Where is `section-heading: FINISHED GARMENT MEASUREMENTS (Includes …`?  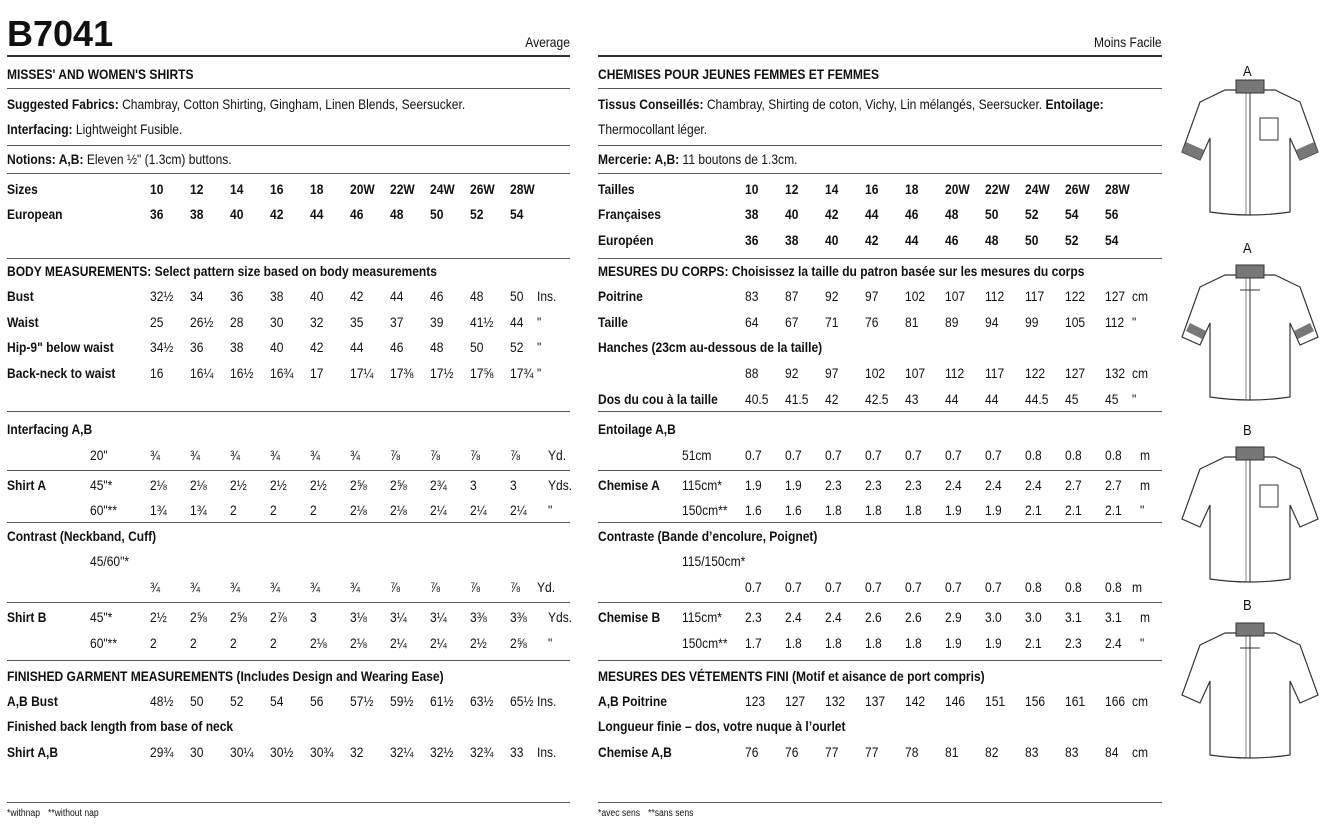 section-heading: FINISHED GARMENT MEASUREMENTS (Includes … is located at coordinates (225, 676).